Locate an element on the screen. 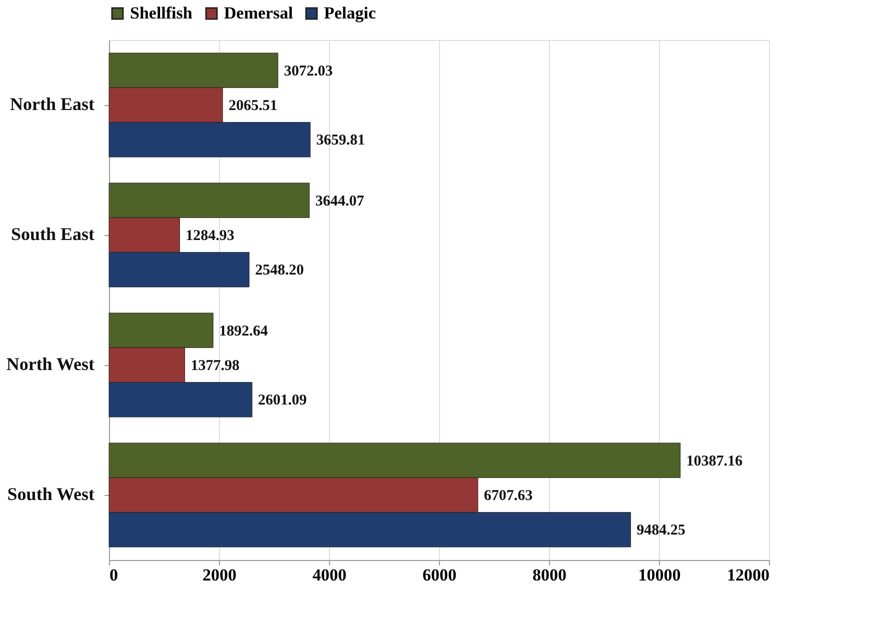 This screenshot has height=641, width=896. y-tick-label: North East is located at coordinates (52, 104).